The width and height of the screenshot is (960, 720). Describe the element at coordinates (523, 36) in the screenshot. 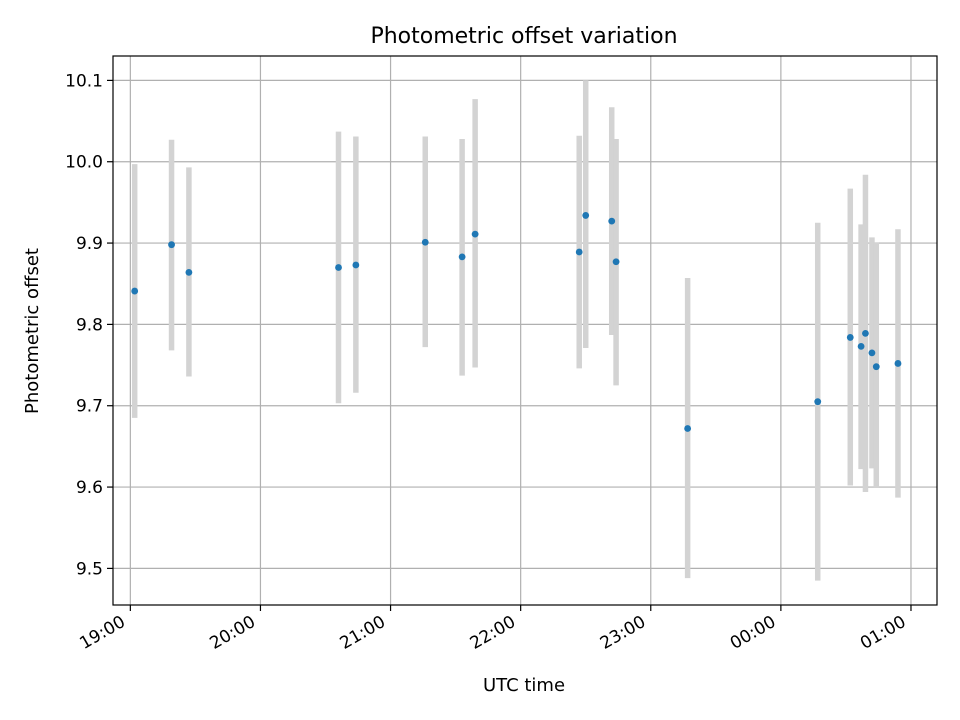

I see `chart-title: Photometric offset variation` at that location.